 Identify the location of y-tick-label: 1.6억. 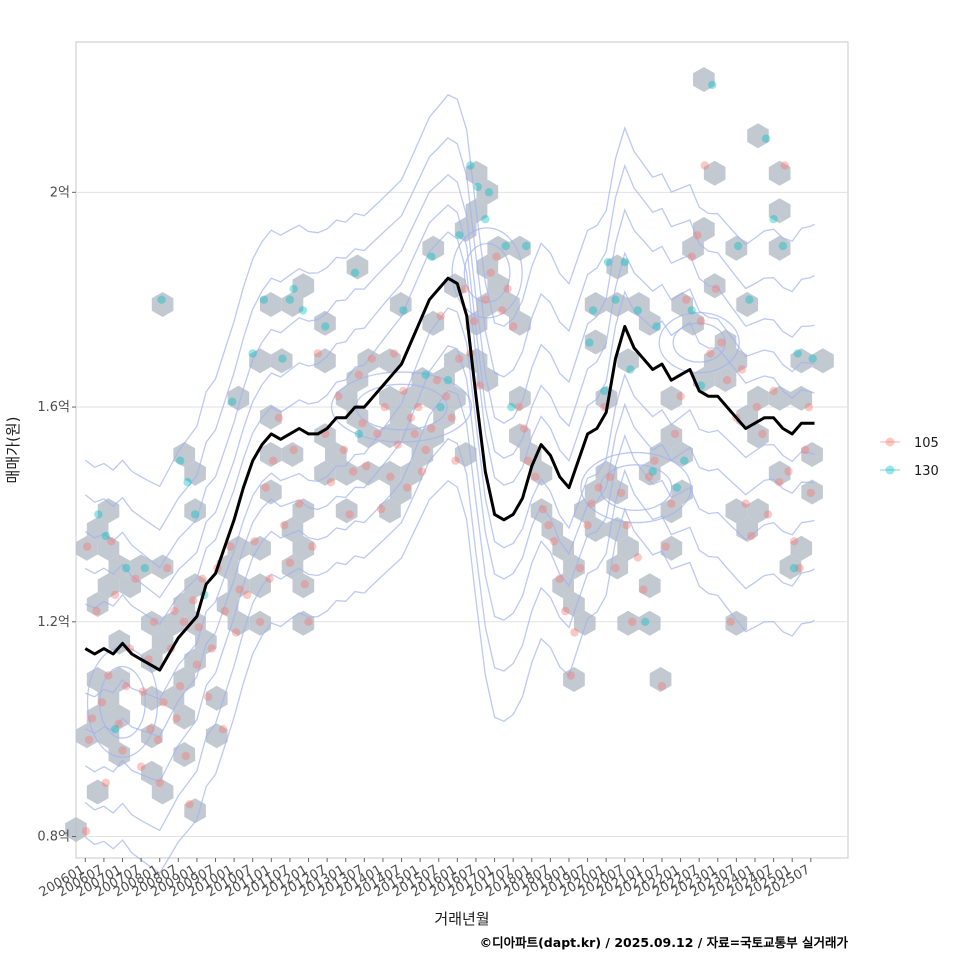
(53, 407).